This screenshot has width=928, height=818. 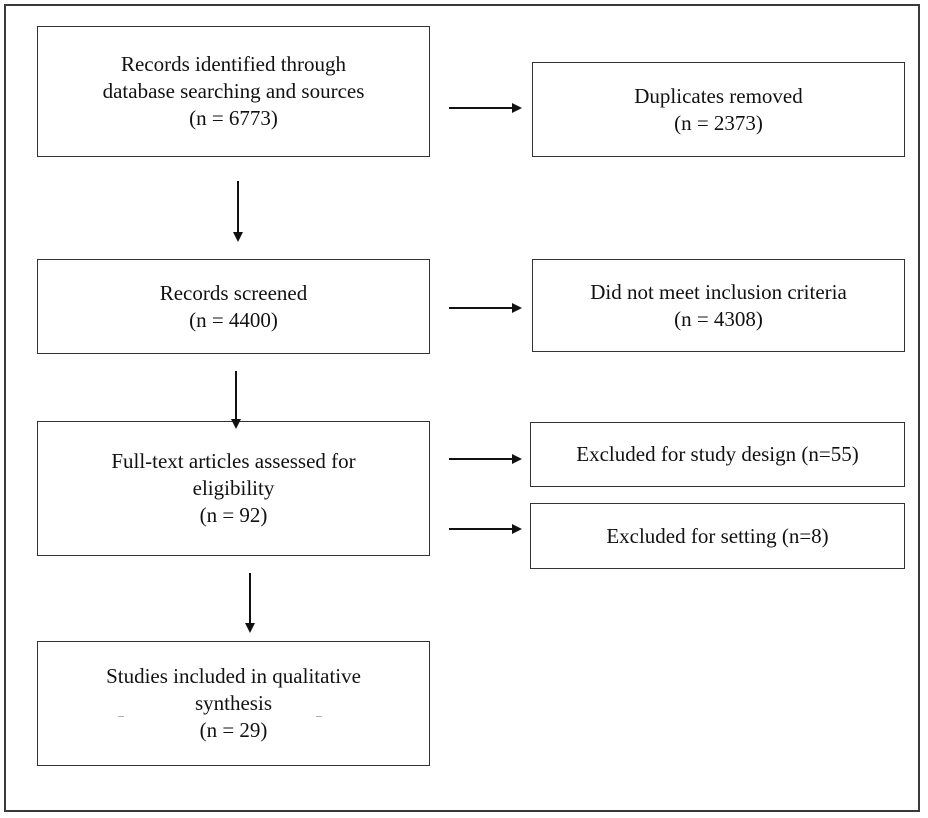 What do you see at coordinates (233, 306) in the screenshot?
I see `box-records-screened: Records screened (n = 4400)` at bounding box center [233, 306].